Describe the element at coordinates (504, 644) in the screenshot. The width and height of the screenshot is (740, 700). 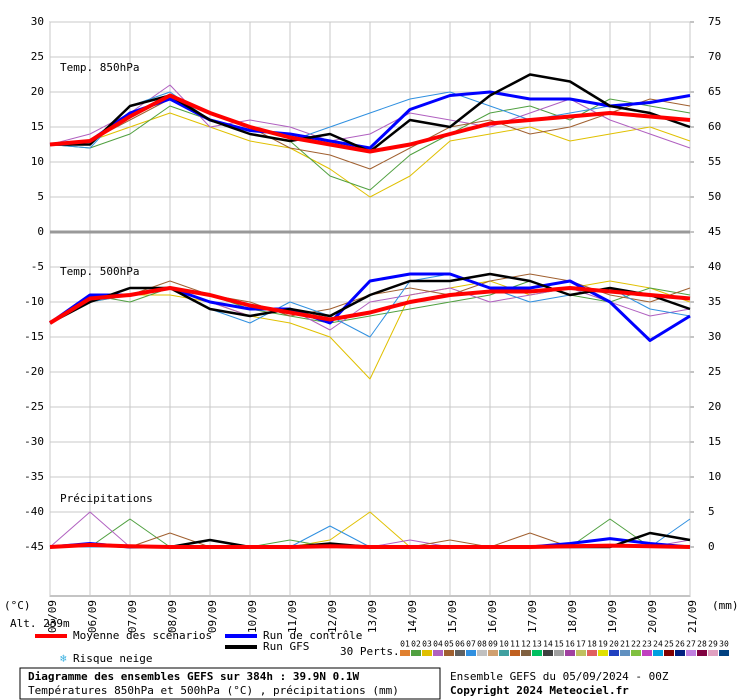
I see `member-label: 10` at that location.